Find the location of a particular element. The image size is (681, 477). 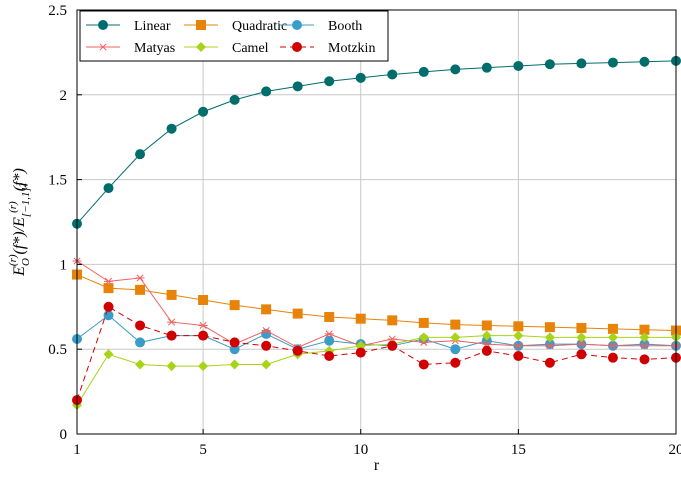

legend-box is located at coordinates (234, 36).